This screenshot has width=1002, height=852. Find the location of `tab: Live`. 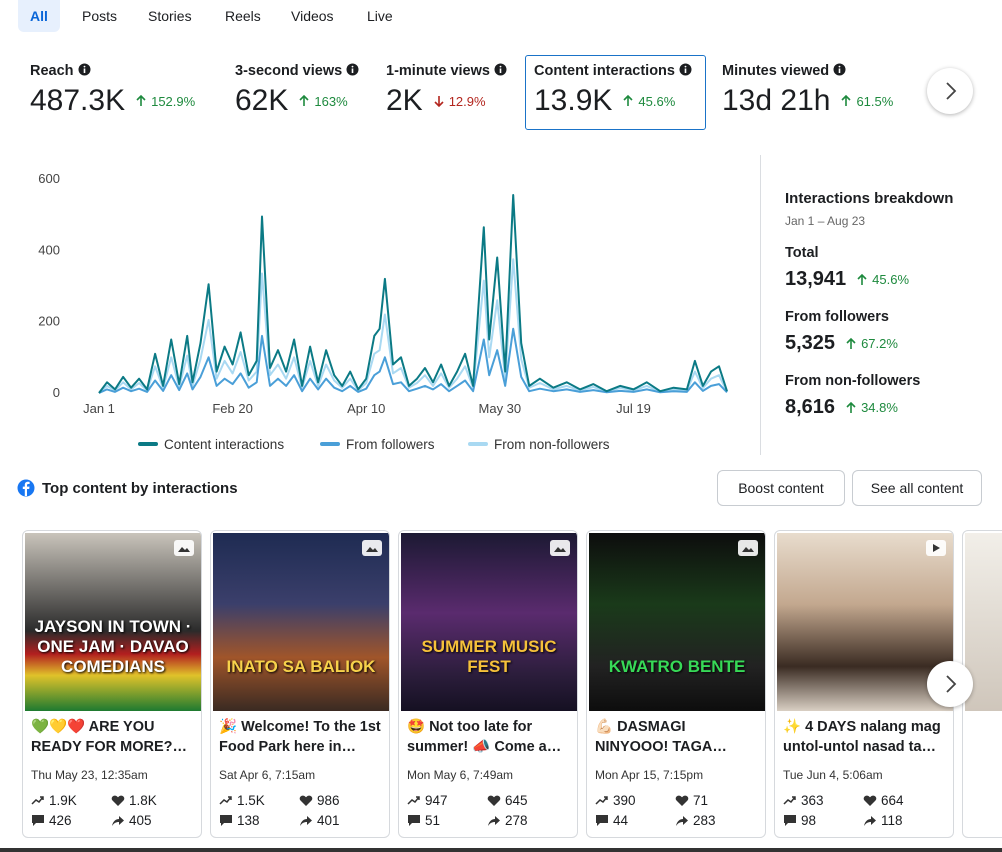

tab: Live is located at coordinates (380, 16).